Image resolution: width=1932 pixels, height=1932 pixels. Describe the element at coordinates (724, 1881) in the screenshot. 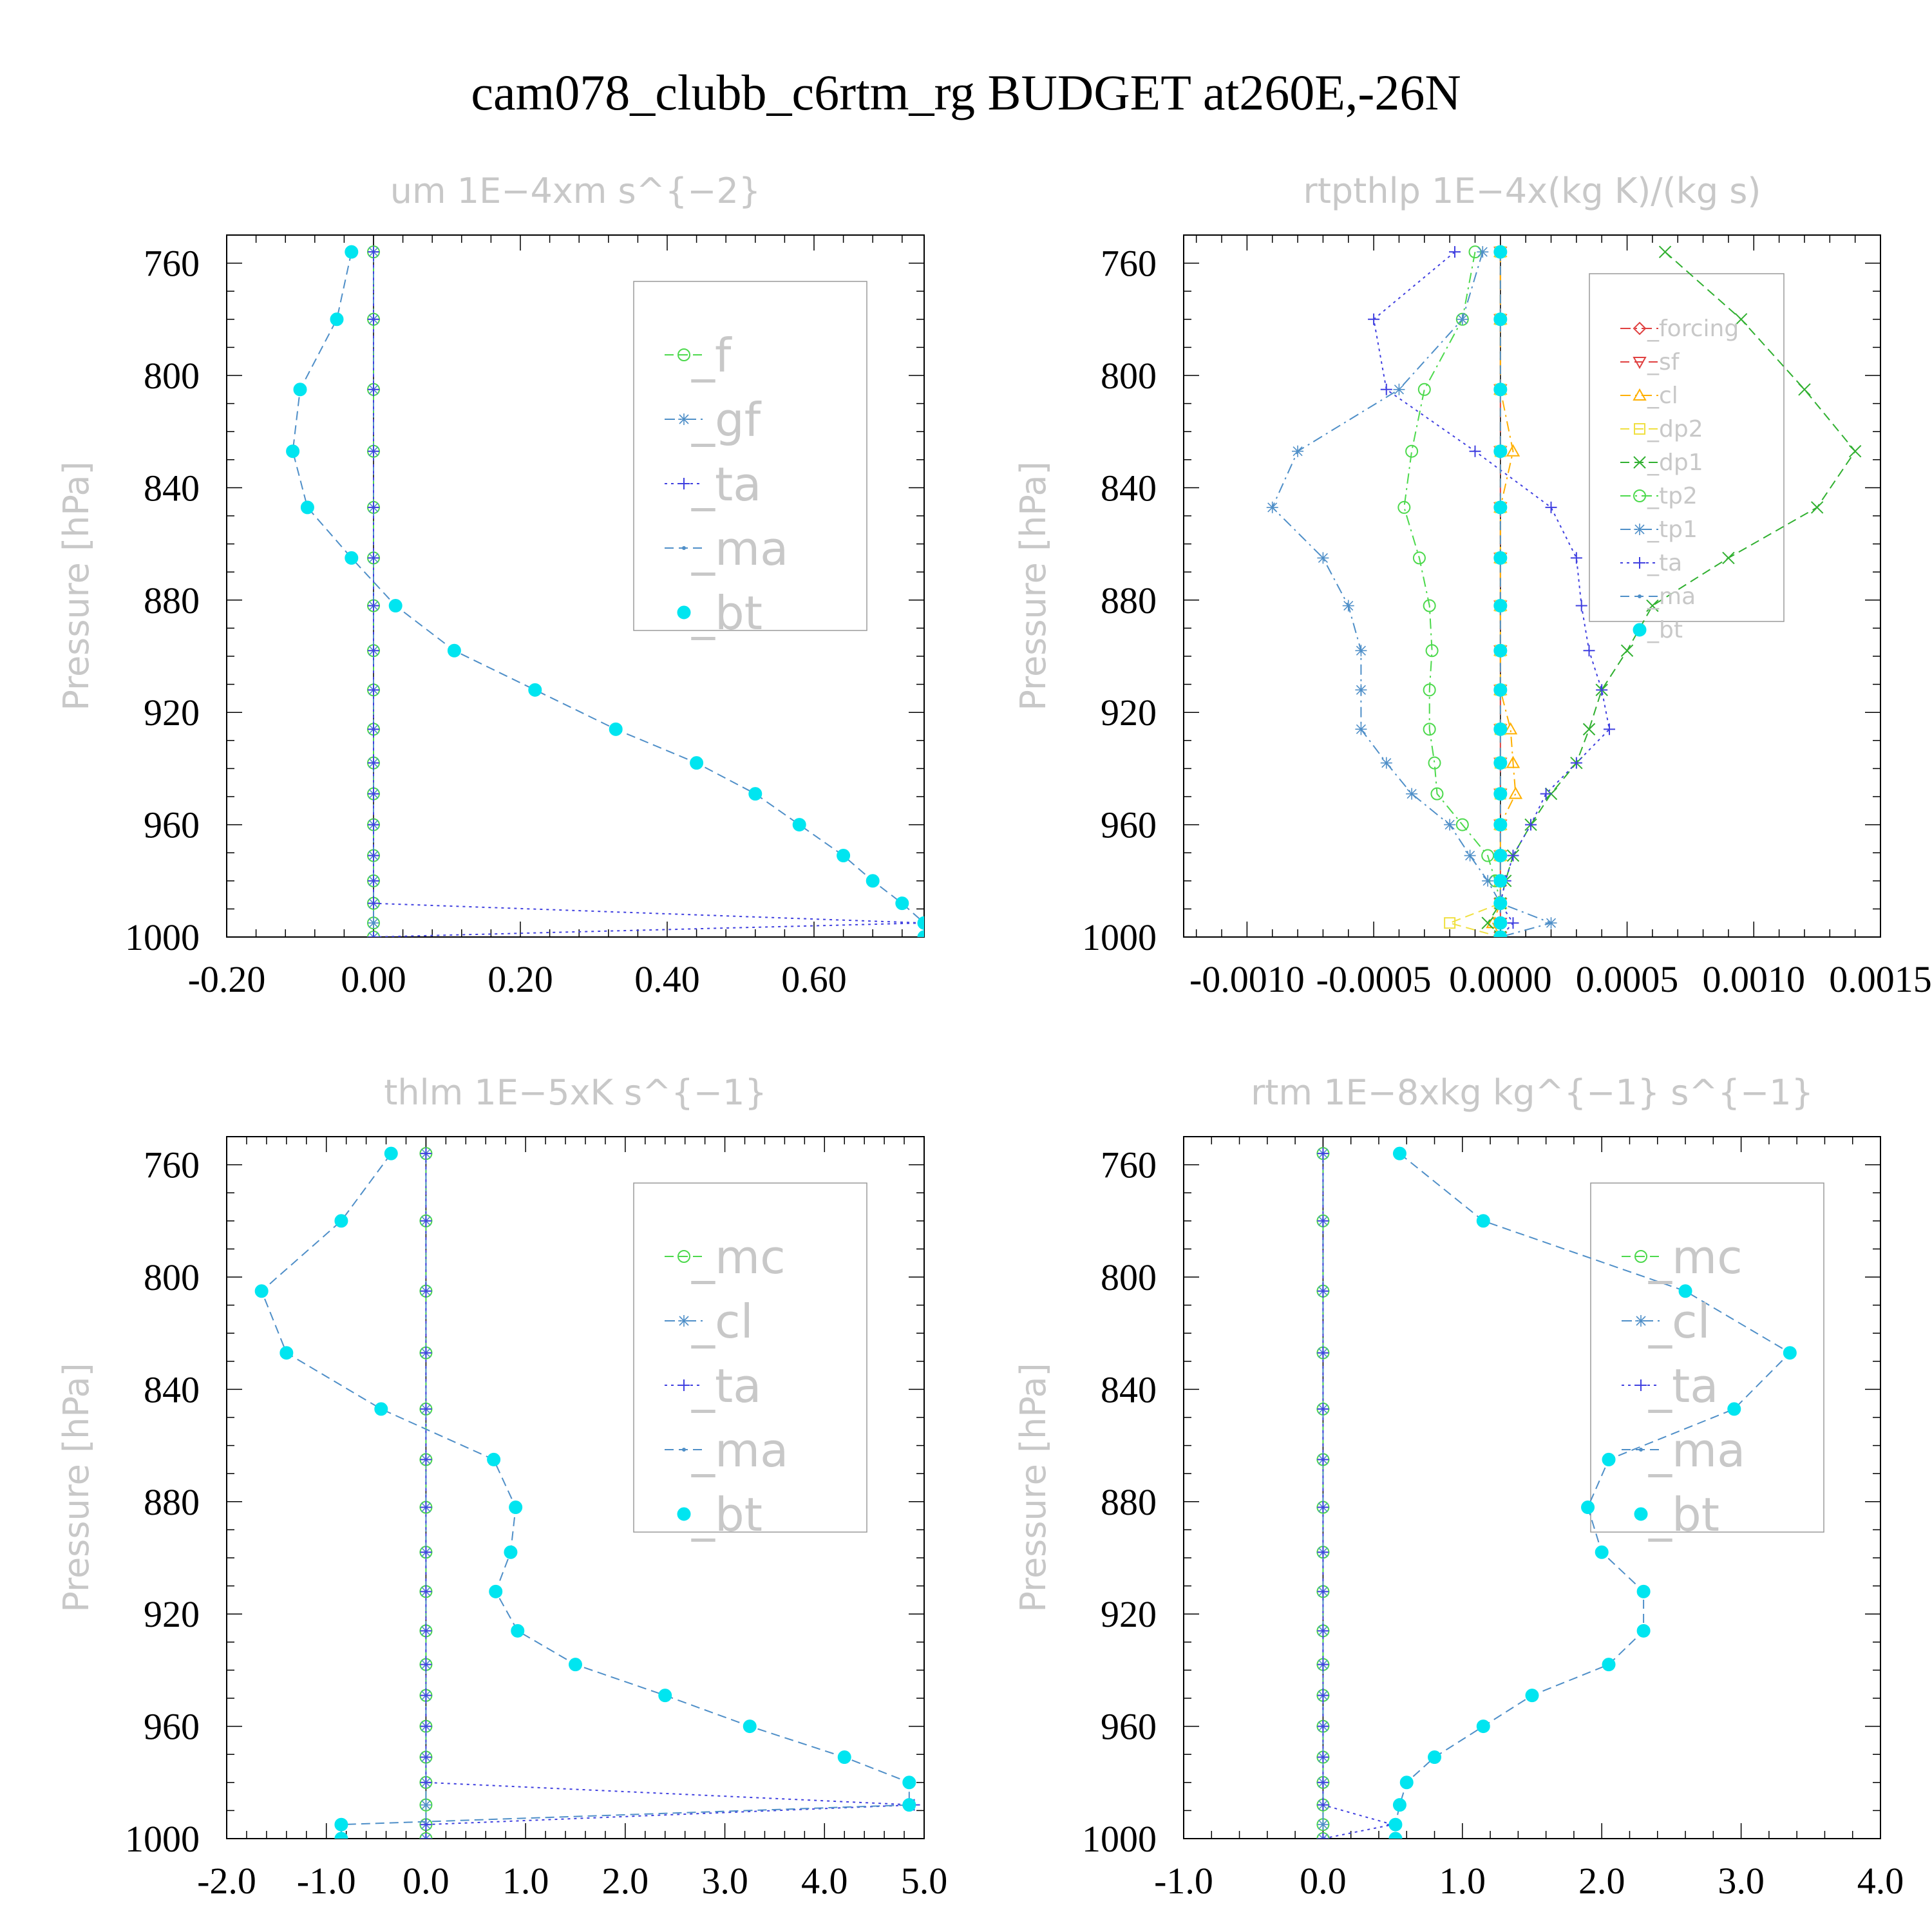

I see `x-tick-label: 3.0` at that location.